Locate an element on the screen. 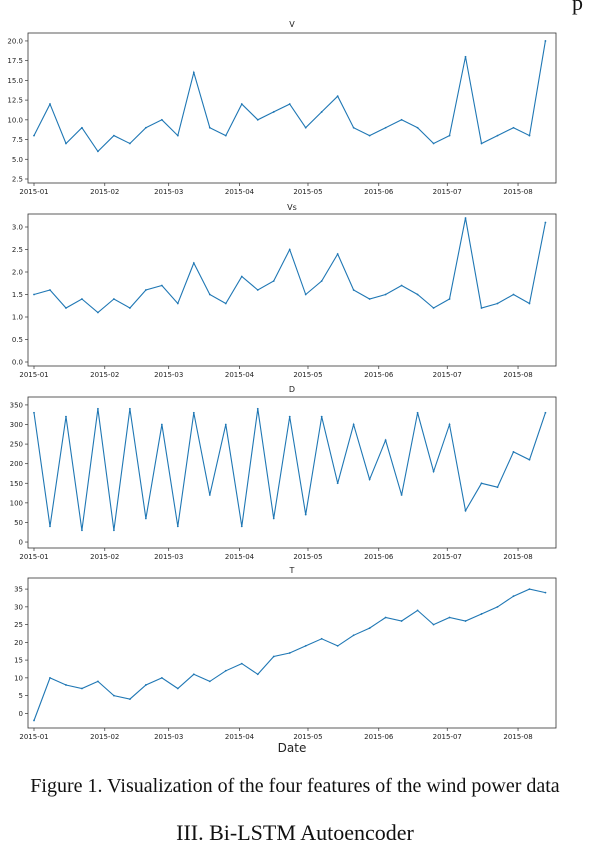 This screenshot has width=590, height=846. x-tick-label: 2015-03 is located at coordinates (168, 557).